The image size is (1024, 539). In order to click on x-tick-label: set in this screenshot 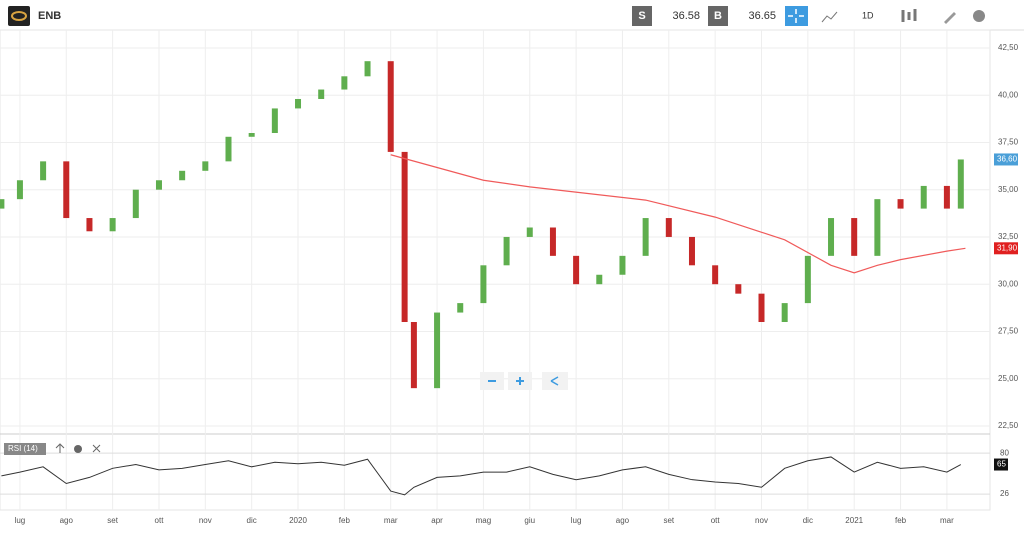, I will do `click(668, 520)`.